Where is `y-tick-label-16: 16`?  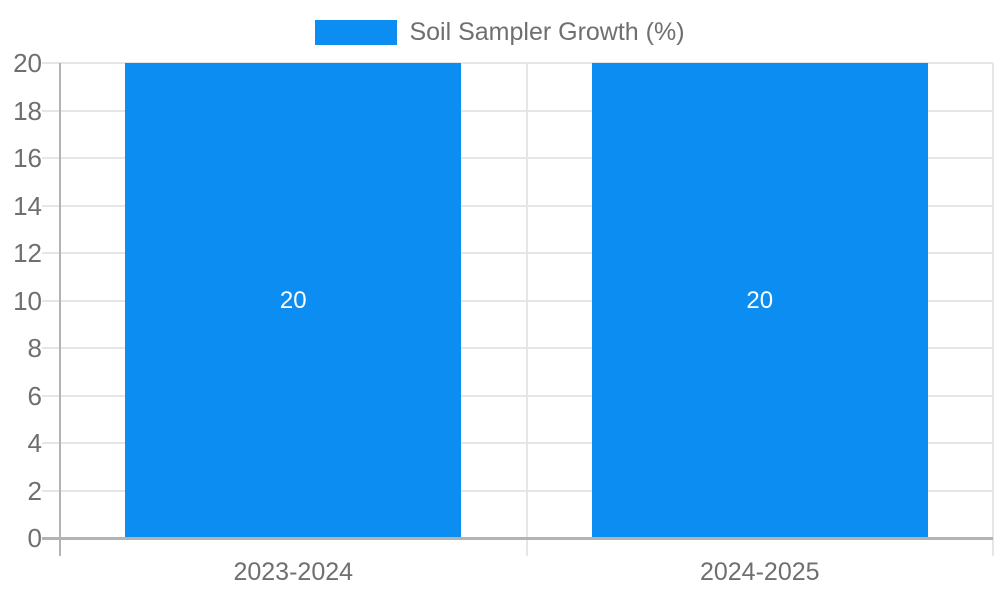 y-tick-label-16: 16 is located at coordinates (27, 158).